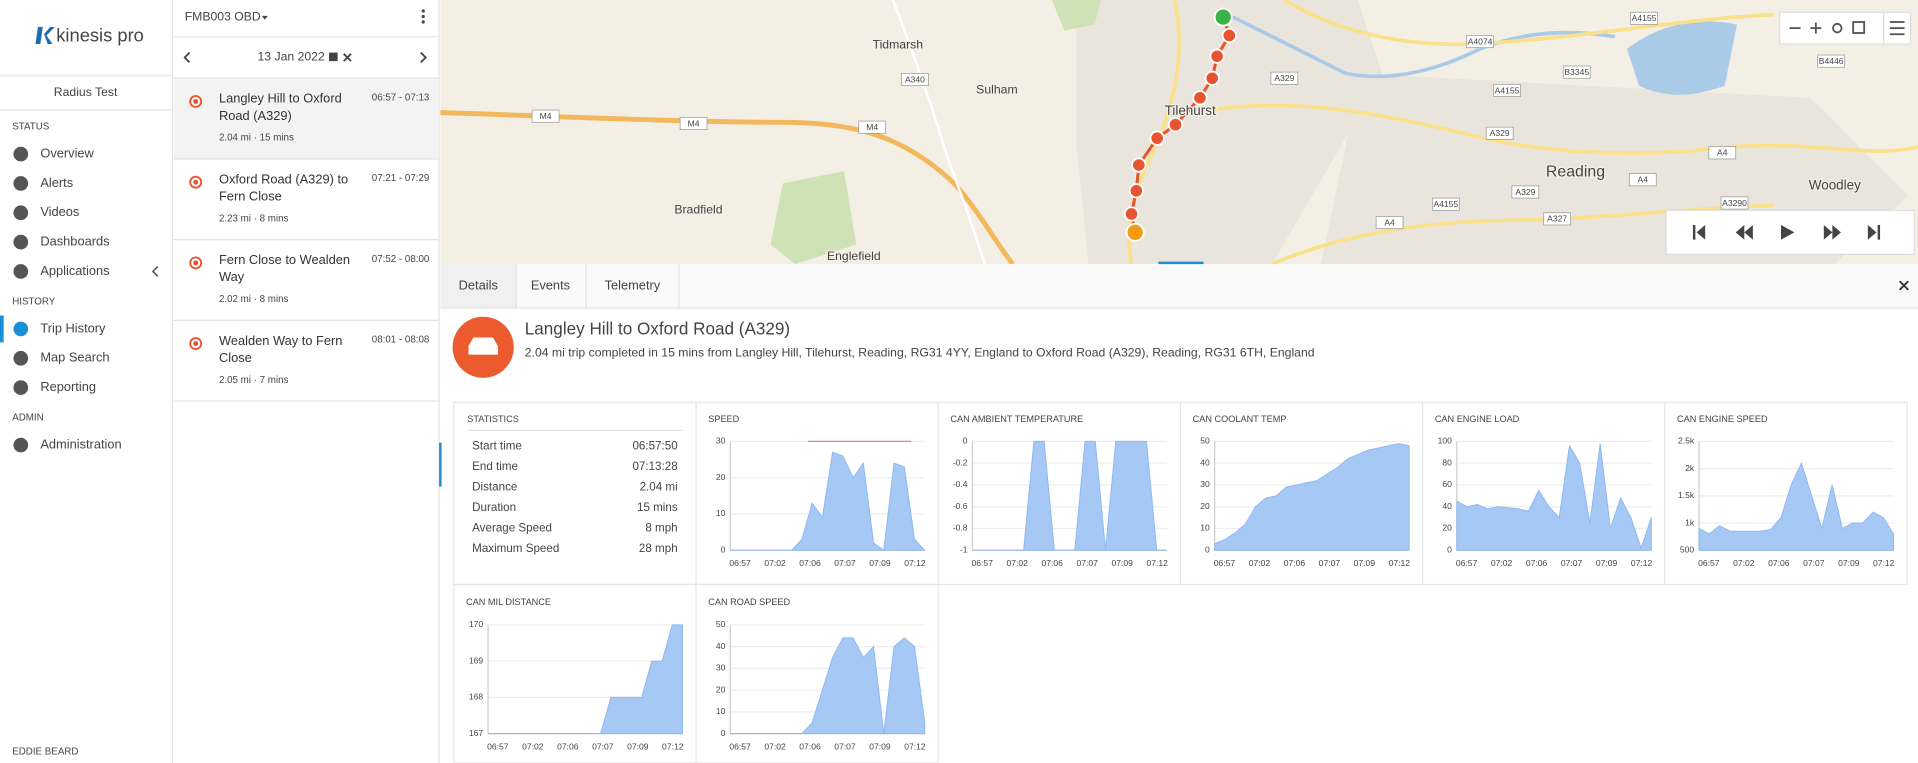  I want to click on chart-title: CAN ENGINE SPEED, so click(1722, 419).